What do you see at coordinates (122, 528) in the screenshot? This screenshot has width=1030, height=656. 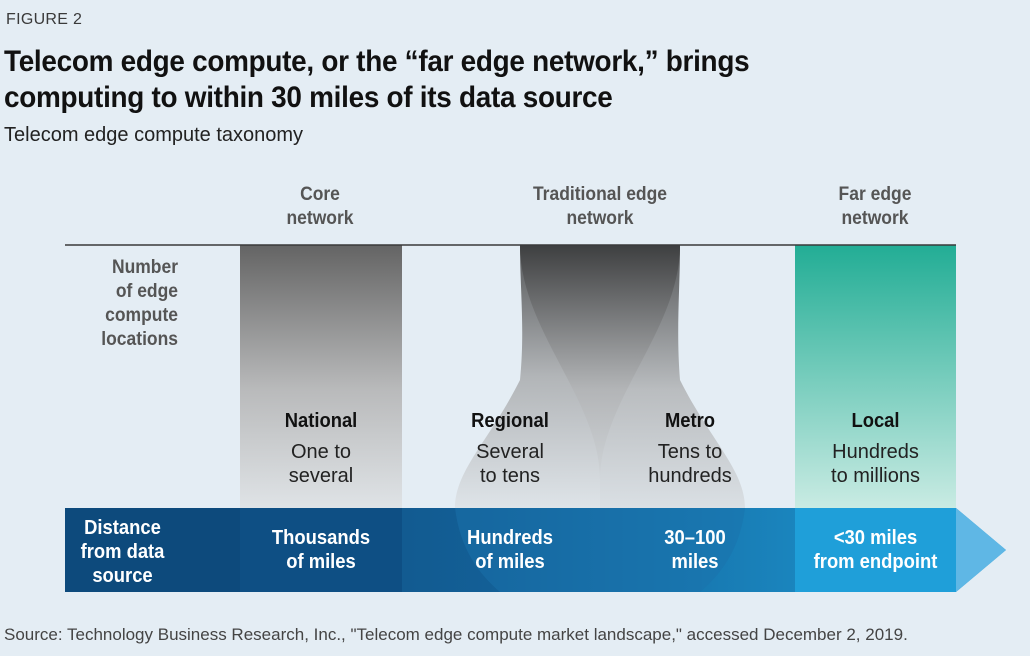 I see `bar-label-line1: Distance` at bounding box center [122, 528].